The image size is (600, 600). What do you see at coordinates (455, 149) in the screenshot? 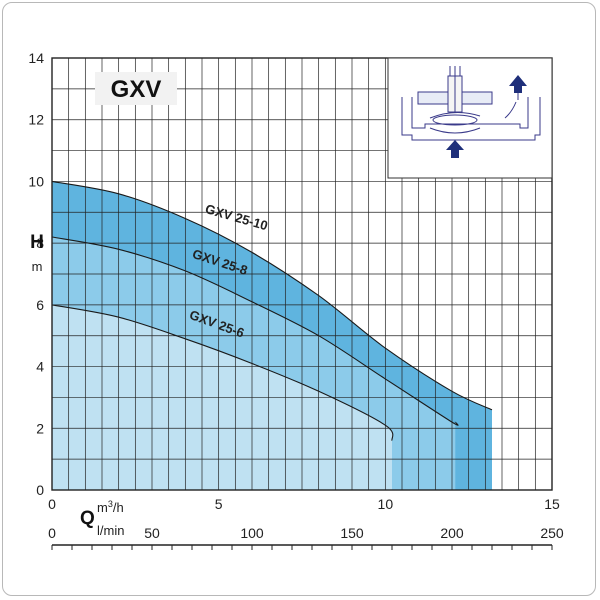
I see `inlet-arrow-icon` at bounding box center [455, 149].